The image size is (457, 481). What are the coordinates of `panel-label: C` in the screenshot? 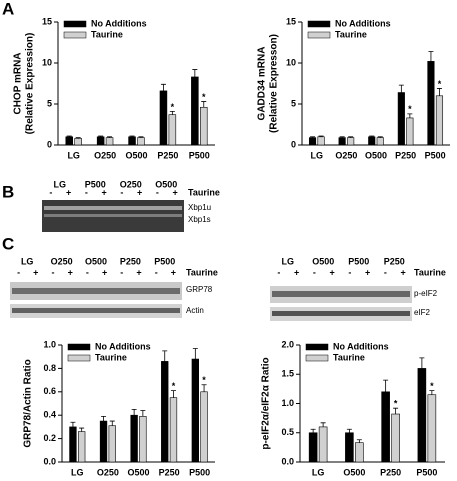 It's located at (8, 243).